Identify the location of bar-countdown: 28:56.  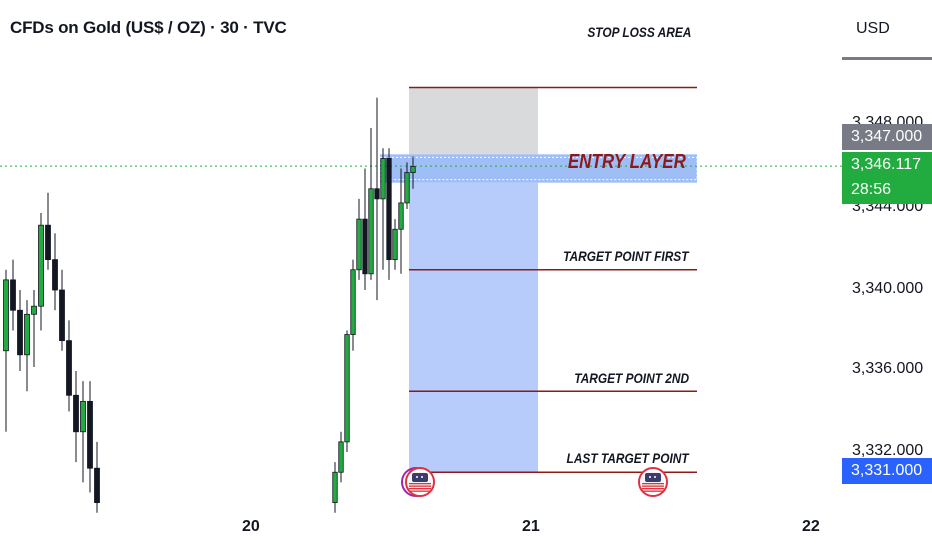
(871, 189).